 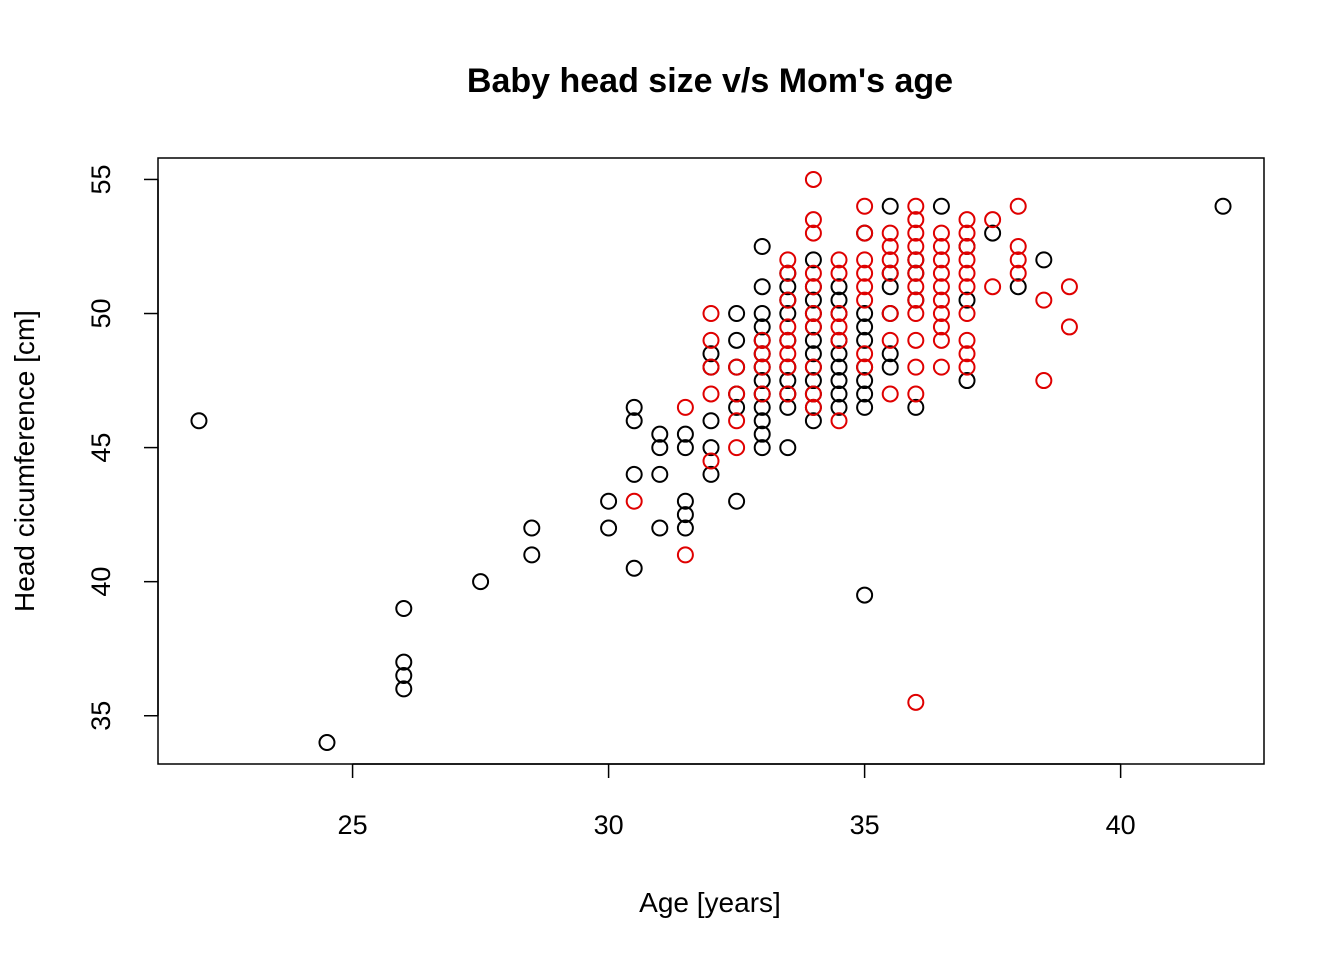 I want to click on y-axis: 35 40 45 50 55, so click(x=122, y=447).